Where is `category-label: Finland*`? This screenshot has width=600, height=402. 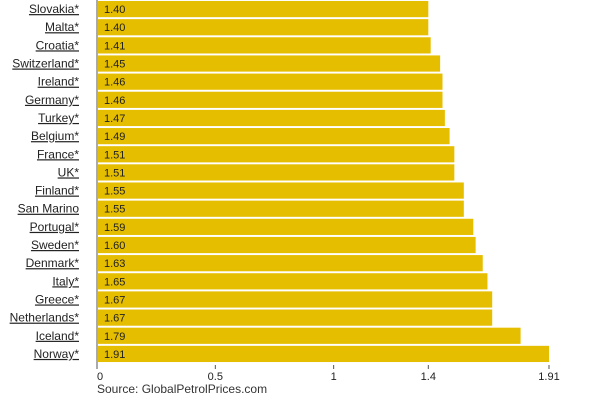
category-label: Finland* is located at coordinates (57, 191).